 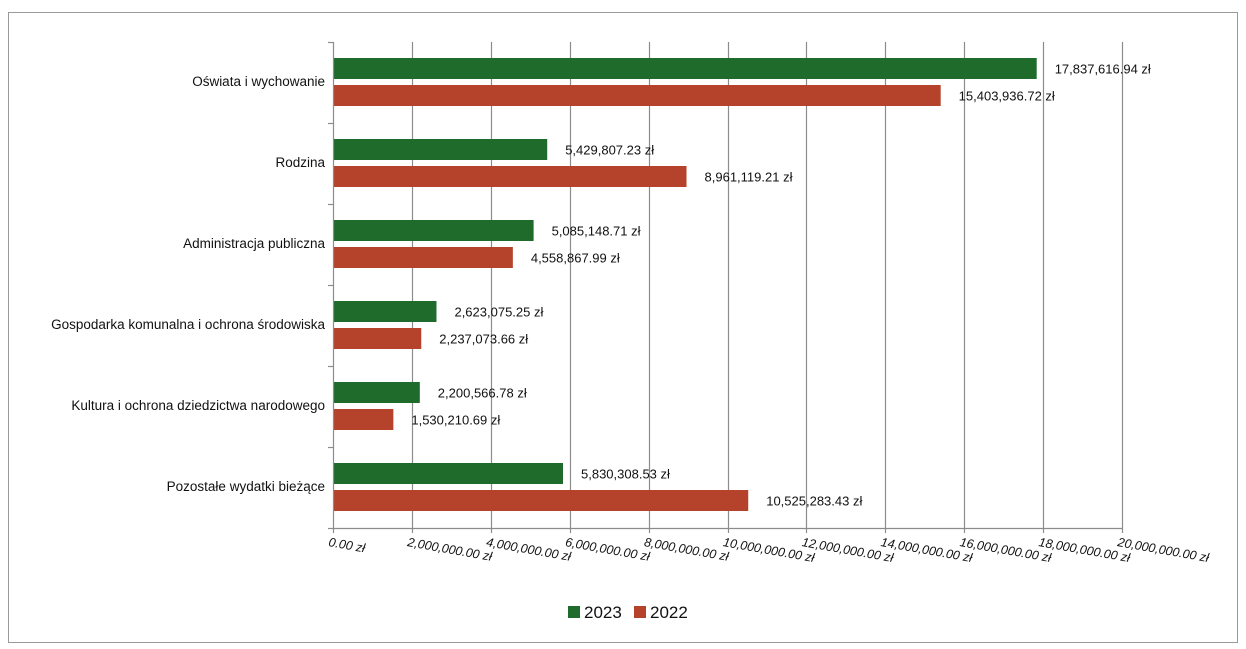 I want to click on legend-label-2023: 2023, so click(x=603, y=612).